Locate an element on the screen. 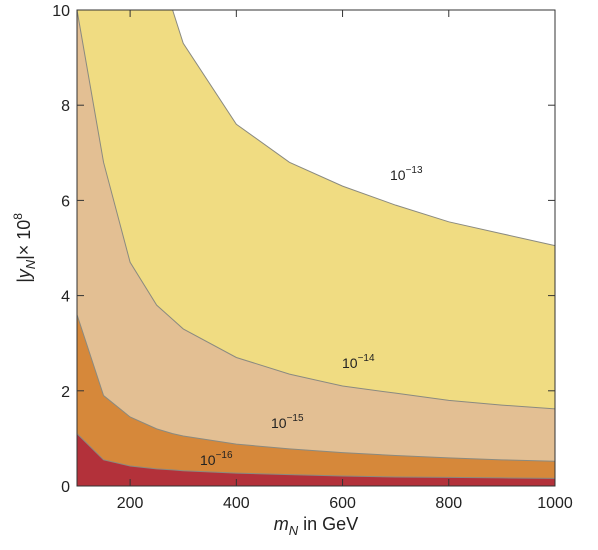  contour-label: 10−16 is located at coordinates (216, 459).